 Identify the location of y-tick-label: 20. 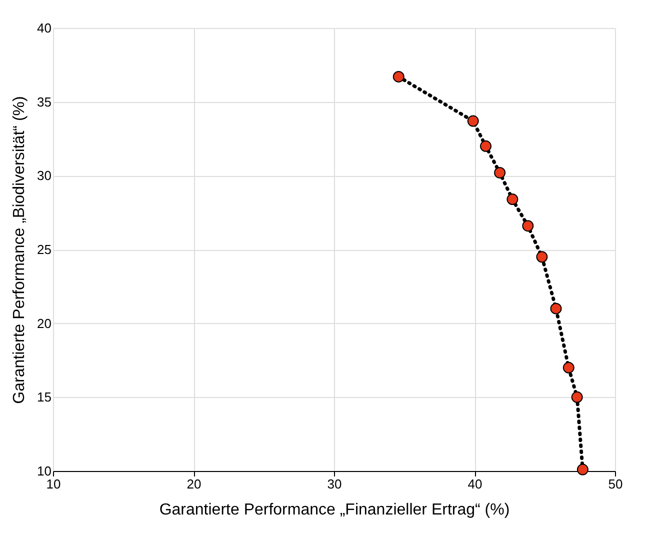
(44, 323).